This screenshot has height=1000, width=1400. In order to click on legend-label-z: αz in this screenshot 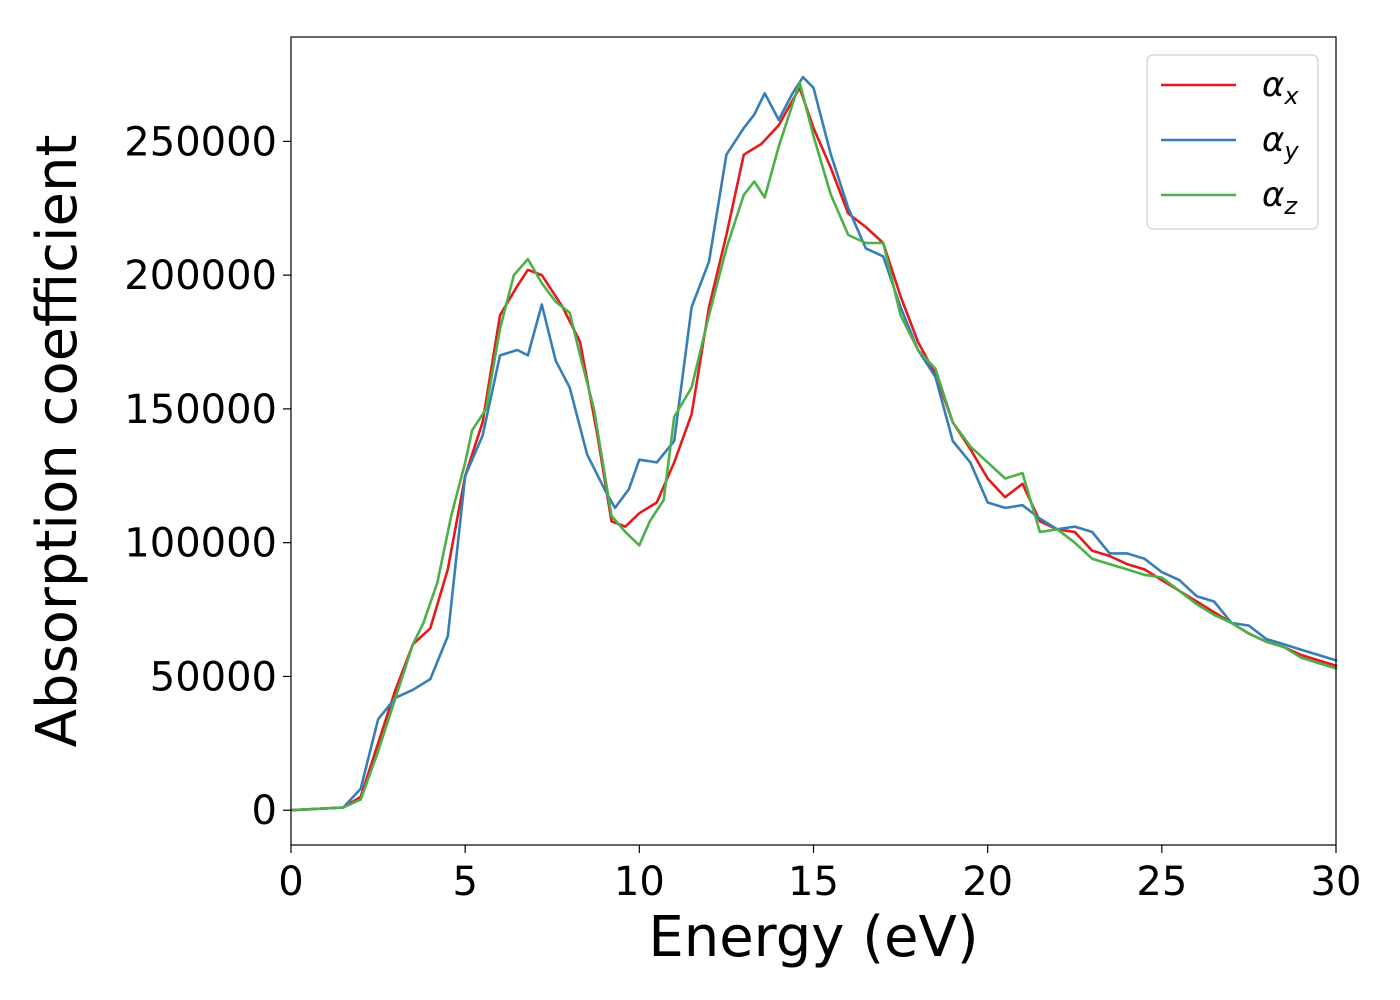, I will do `click(1280, 197)`.